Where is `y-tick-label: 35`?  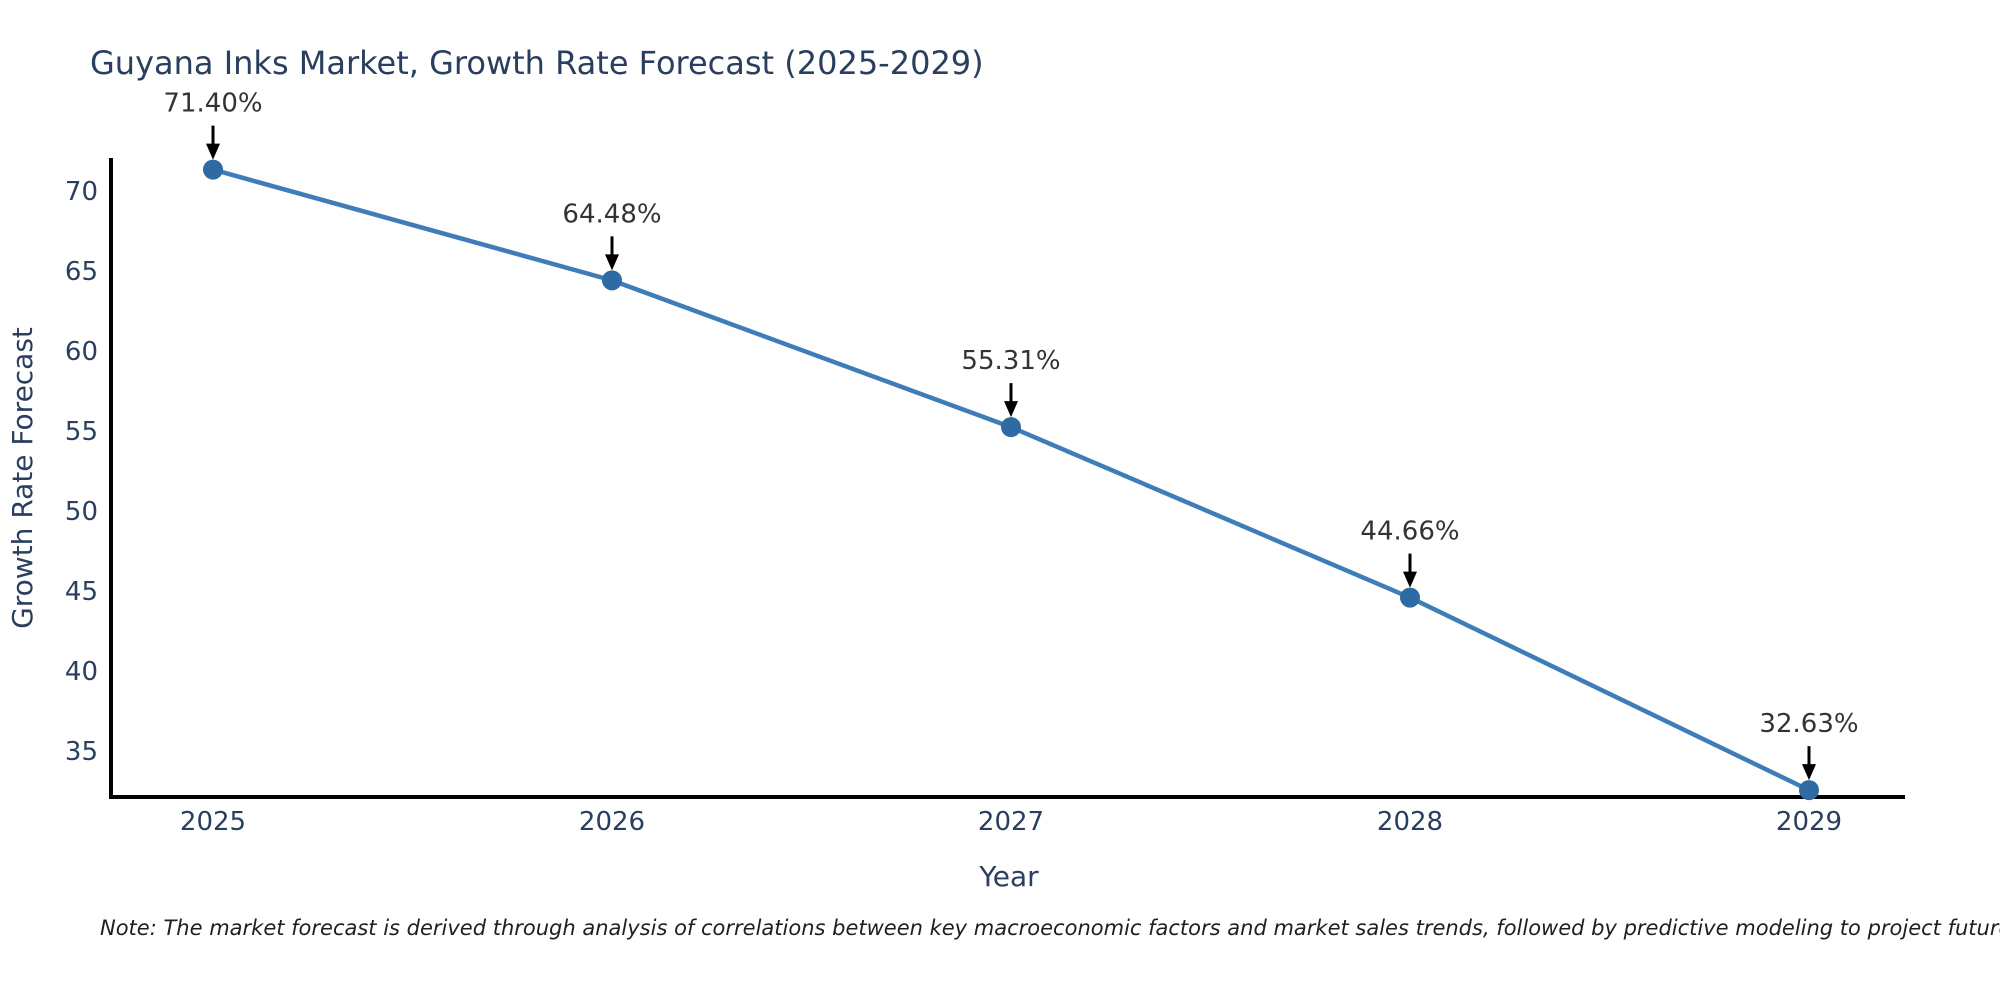 y-tick-label: 35 is located at coordinates (81, 752).